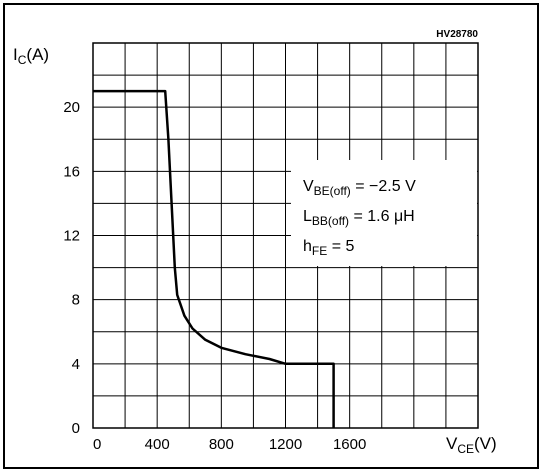 This screenshot has width=544, height=473. What do you see at coordinates (71, 268) in the screenshot?
I see `y-tick-labels: 0 4 8 12 16 20` at bounding box center [71, 268].